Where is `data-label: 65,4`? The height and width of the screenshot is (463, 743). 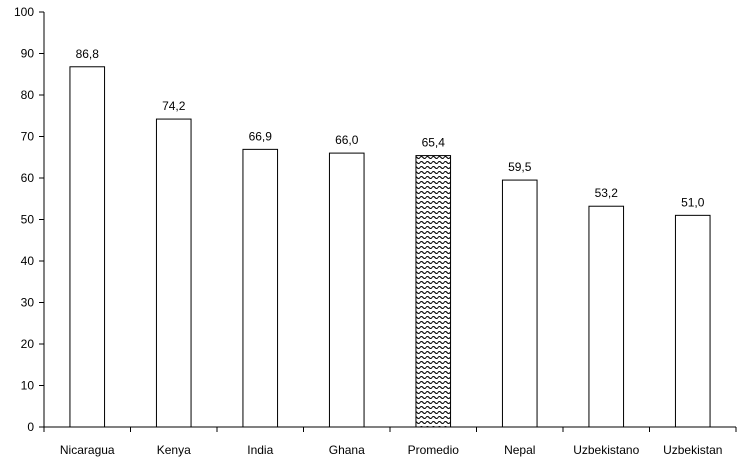 data-label: 65,4 is located at coordinates (434, 143).